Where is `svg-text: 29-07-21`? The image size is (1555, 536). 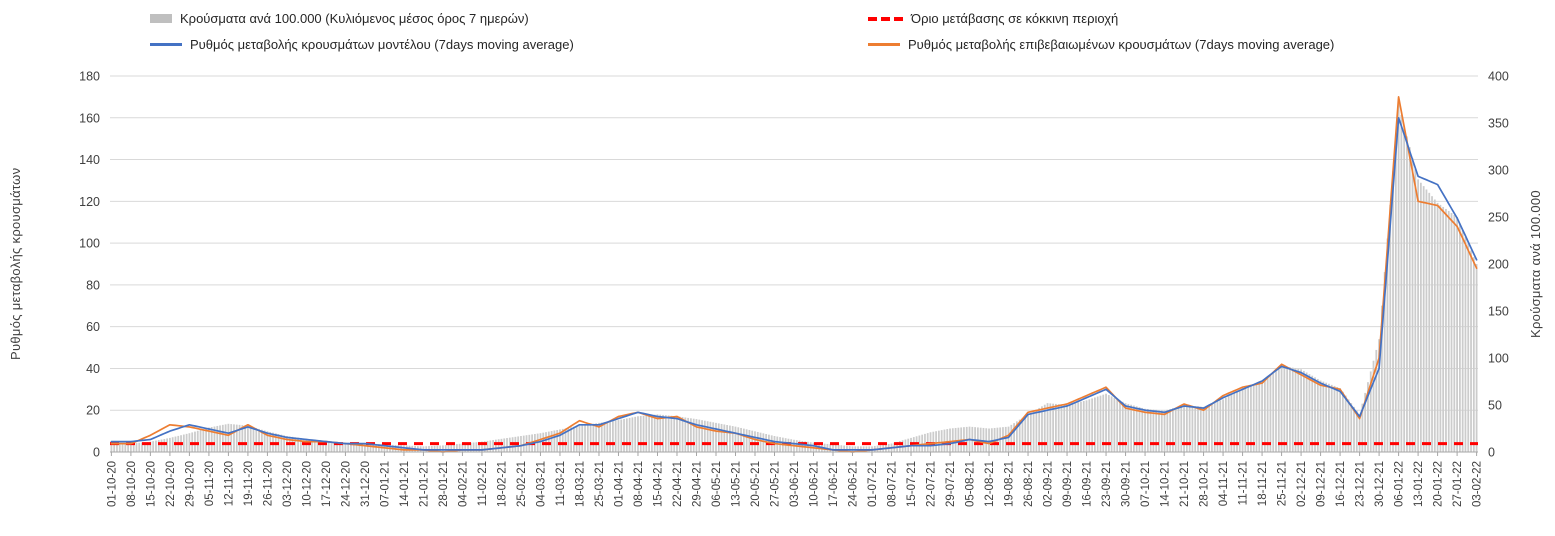 svg-text: 29-07-21 is located at coordinates (951, 484).